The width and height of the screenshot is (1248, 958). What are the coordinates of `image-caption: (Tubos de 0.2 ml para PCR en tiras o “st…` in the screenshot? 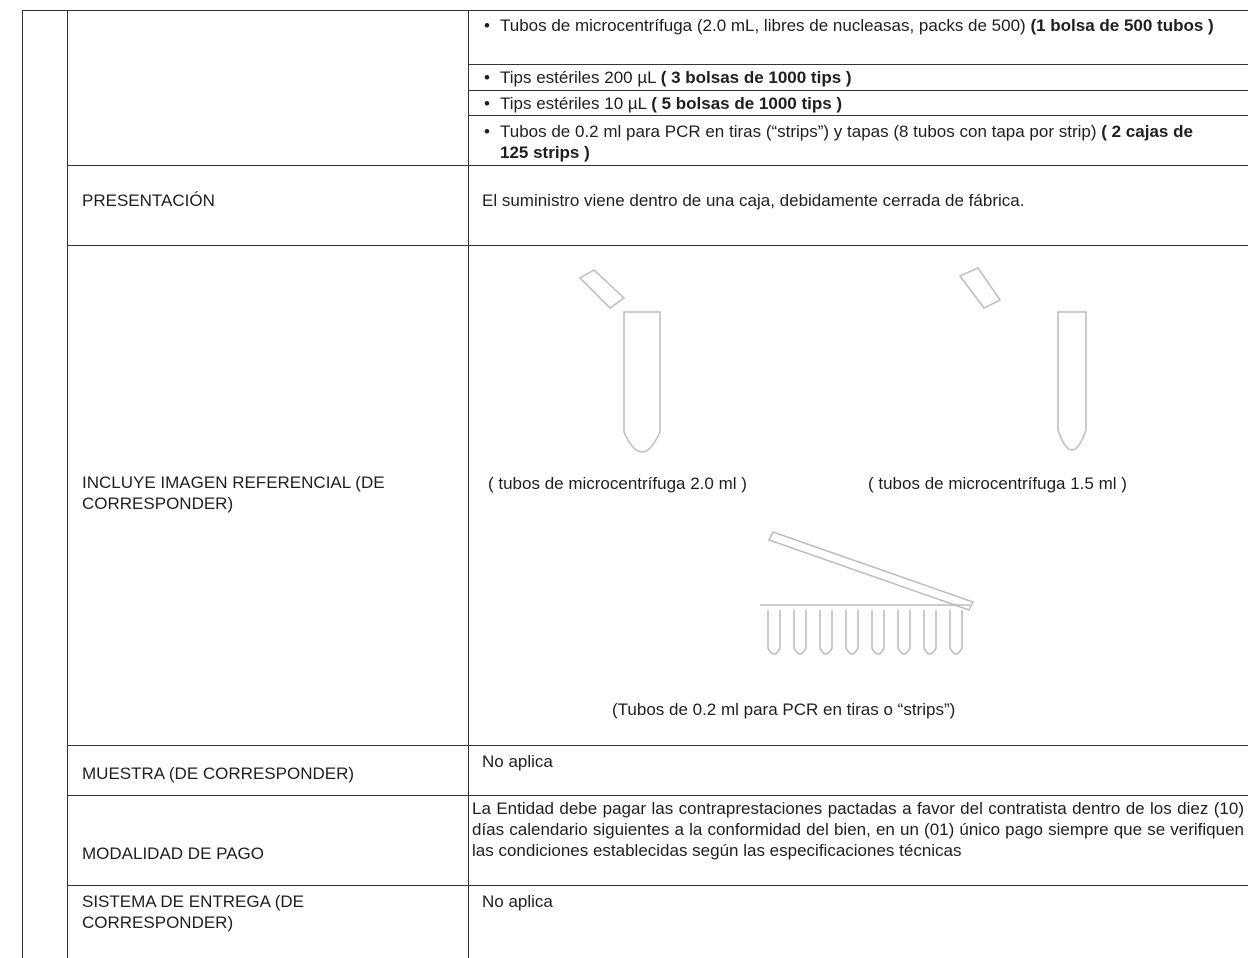 It's located at (784, 709).